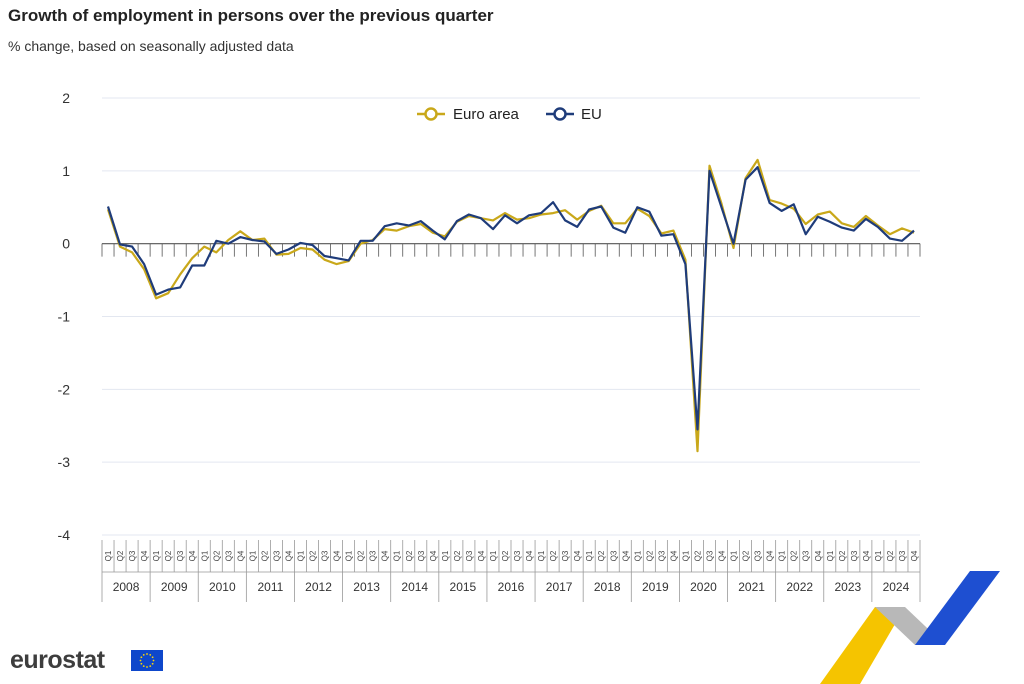 The width and height of the screenshot is (1024, 684). What do you see at coordinates (486, 114) in the screenshot?
I see `legend-euro-area-label: Euro area` at bounding box center [486, 114].